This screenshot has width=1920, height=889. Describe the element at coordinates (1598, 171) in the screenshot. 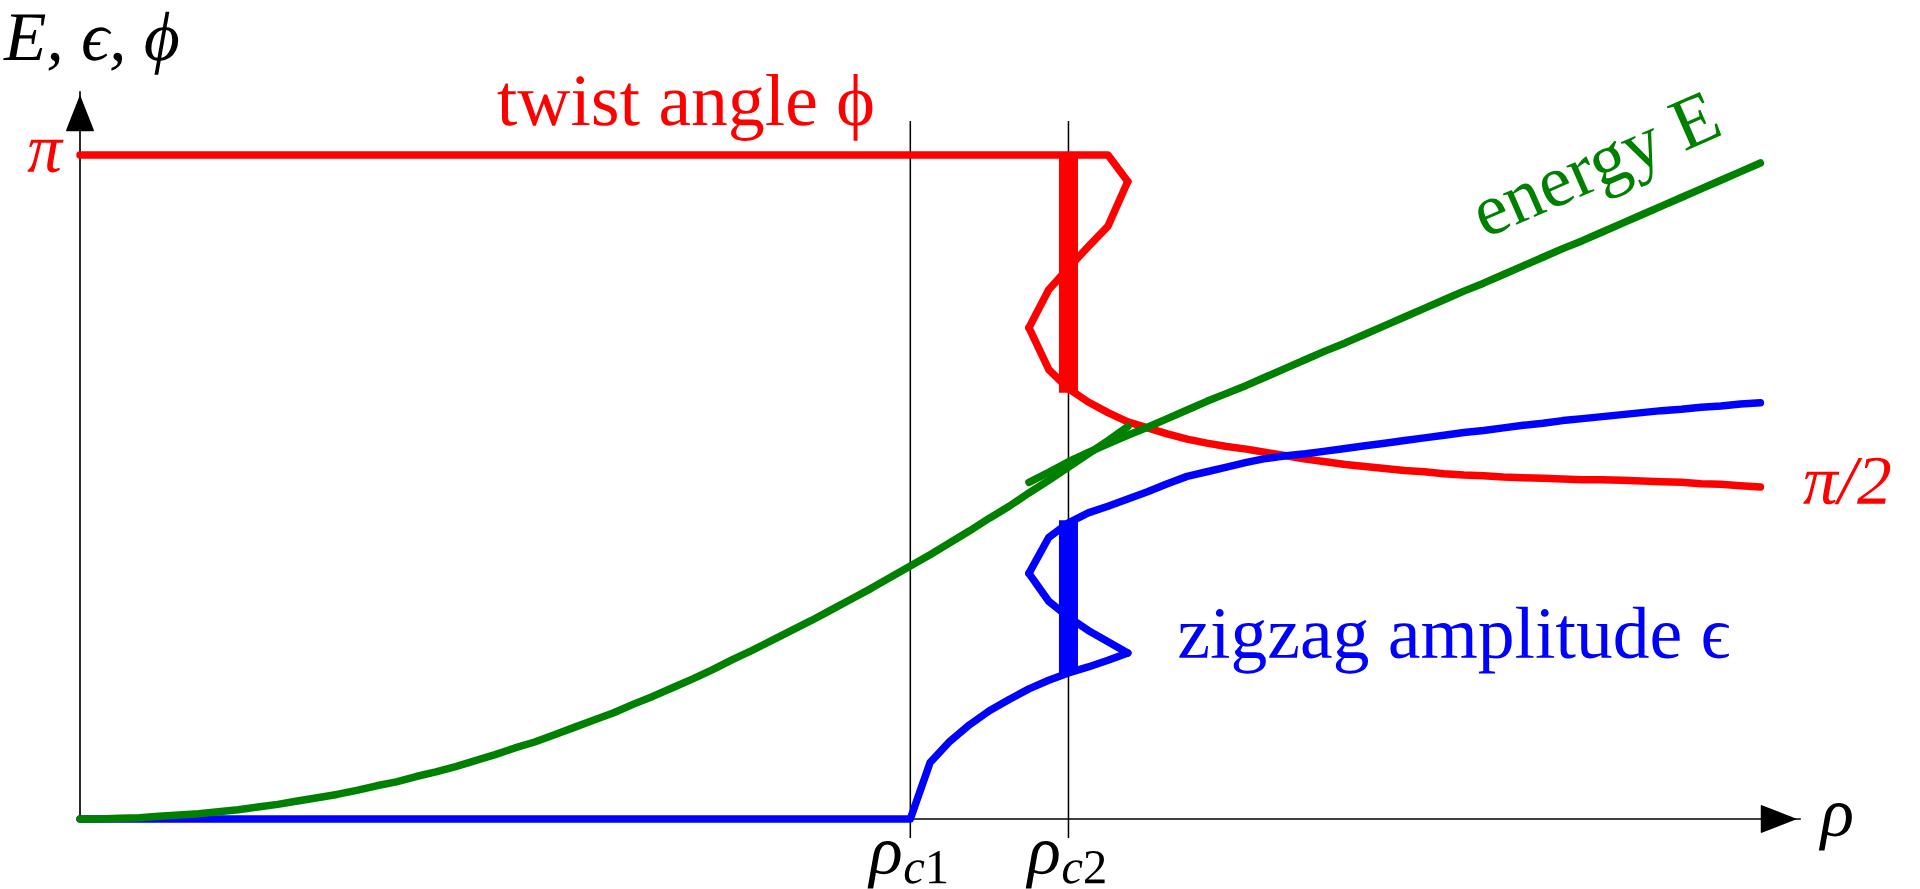

I see `text: energy E` at that location.